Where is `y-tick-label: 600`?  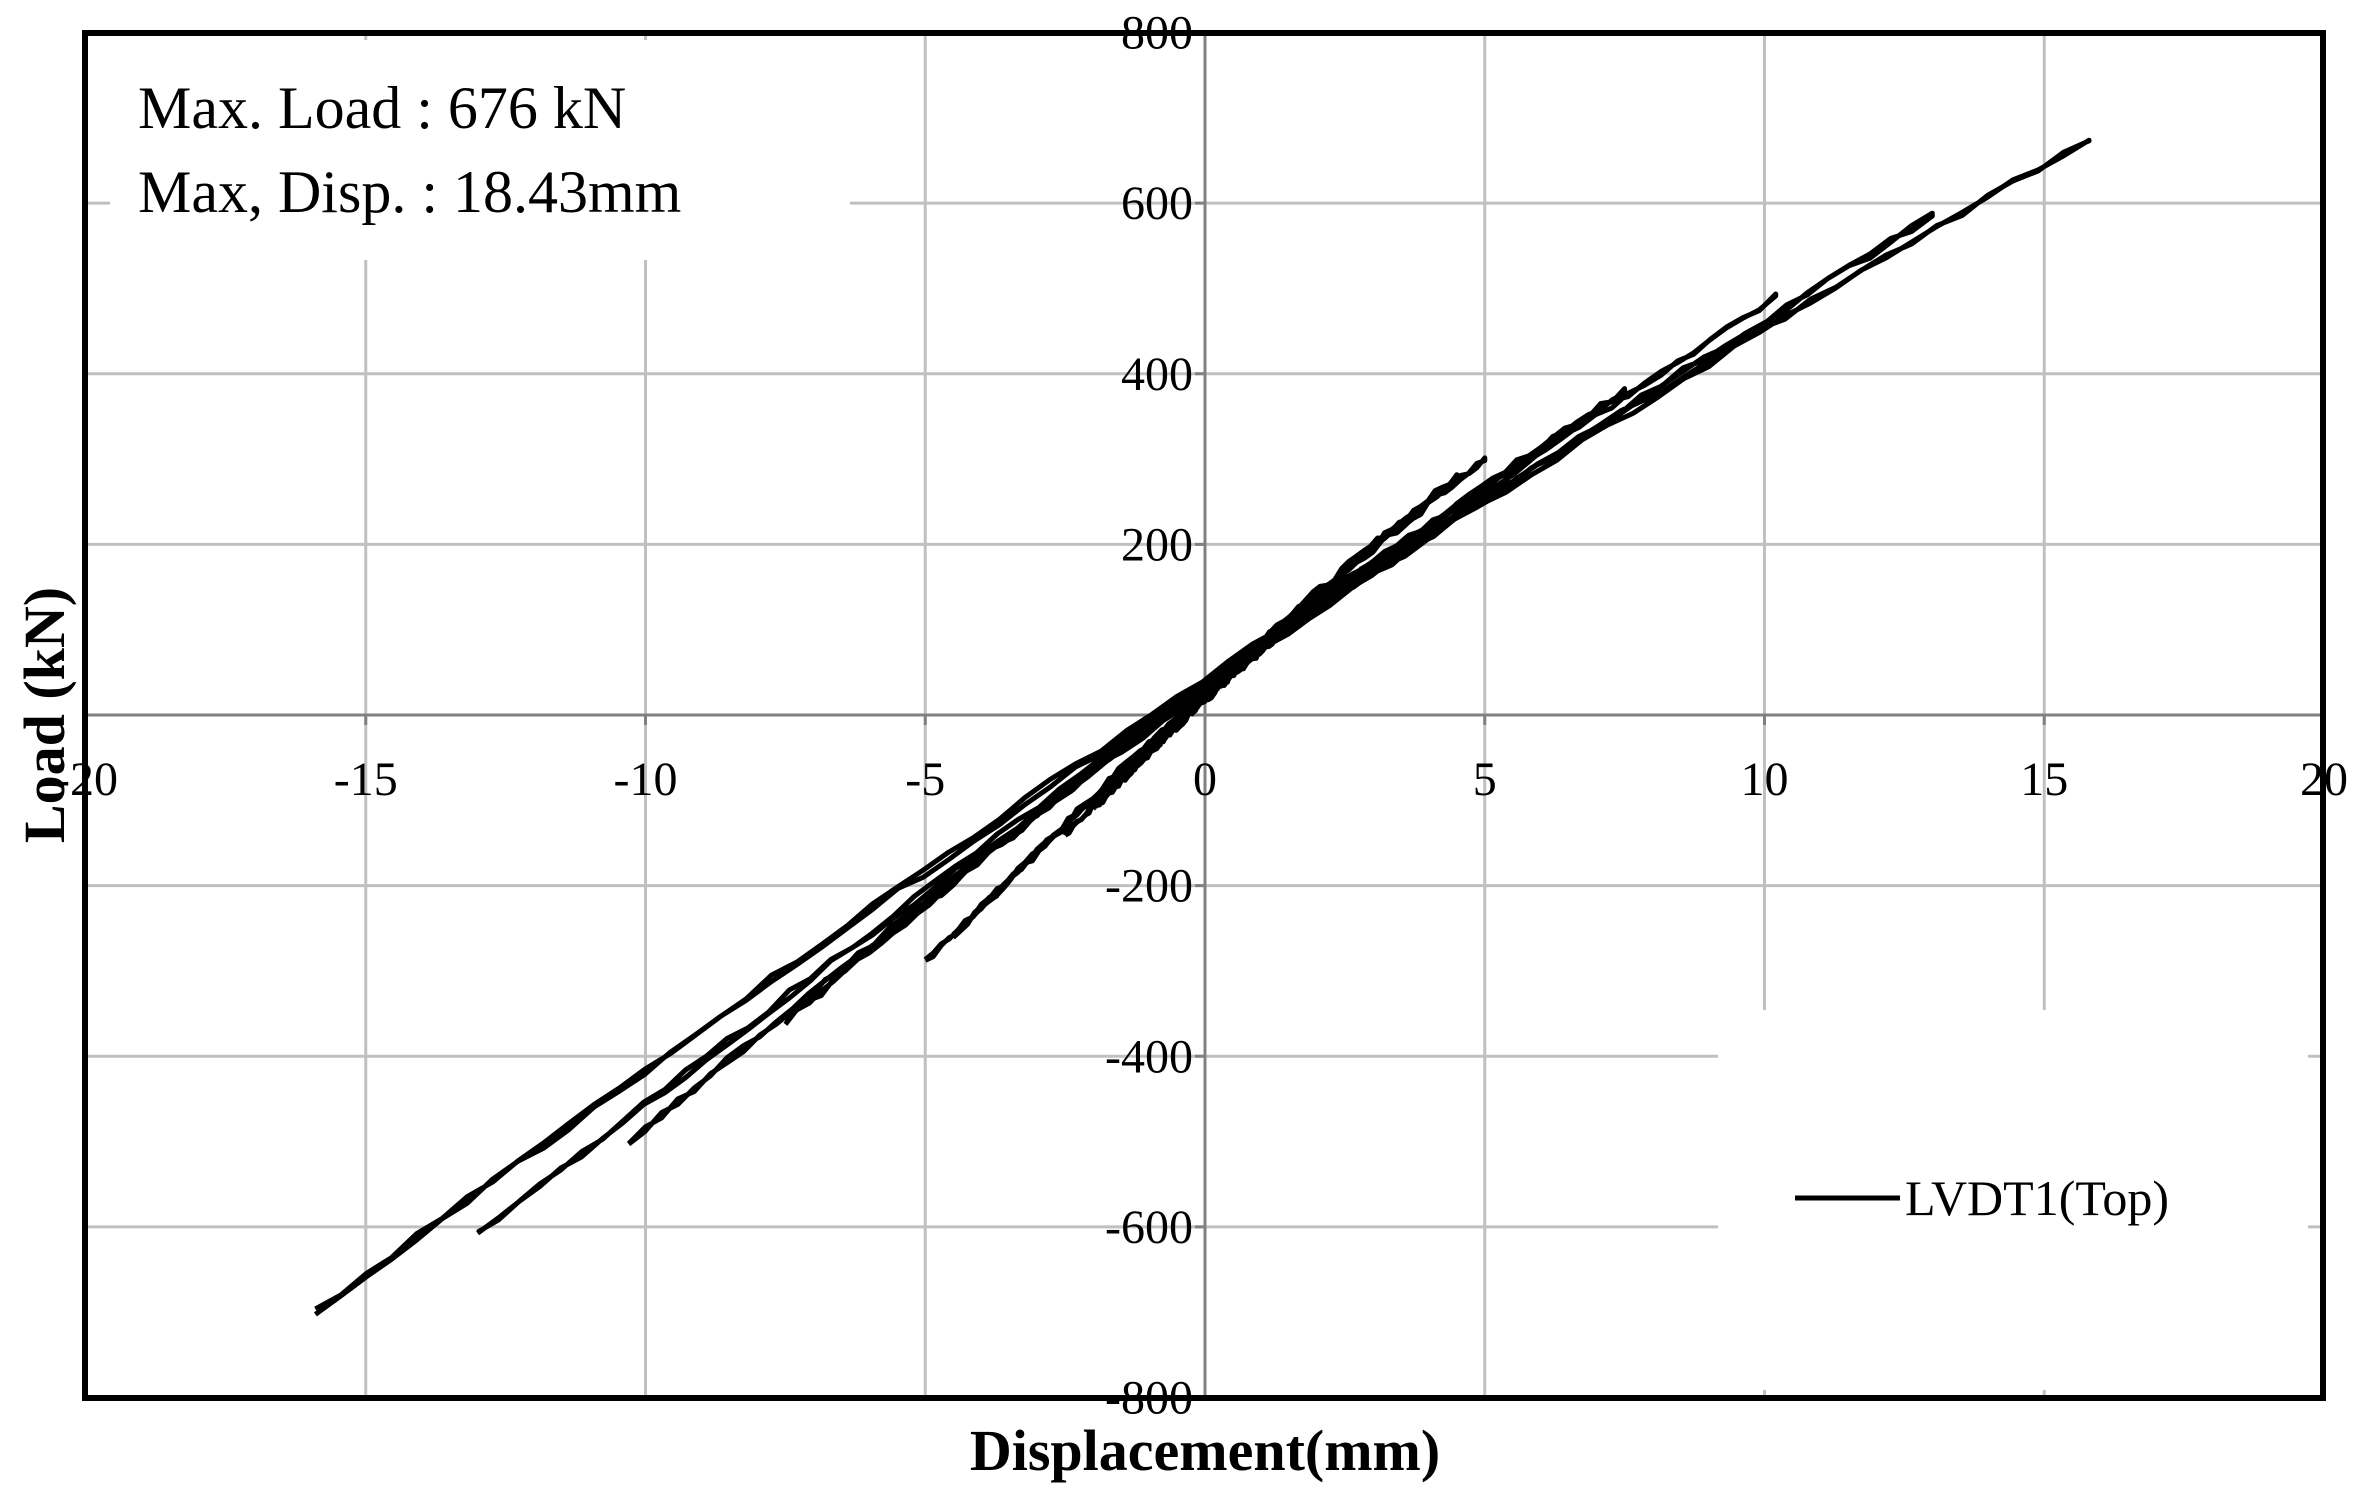 y-tick-label: 600 is located at coordinates (1157, 203).